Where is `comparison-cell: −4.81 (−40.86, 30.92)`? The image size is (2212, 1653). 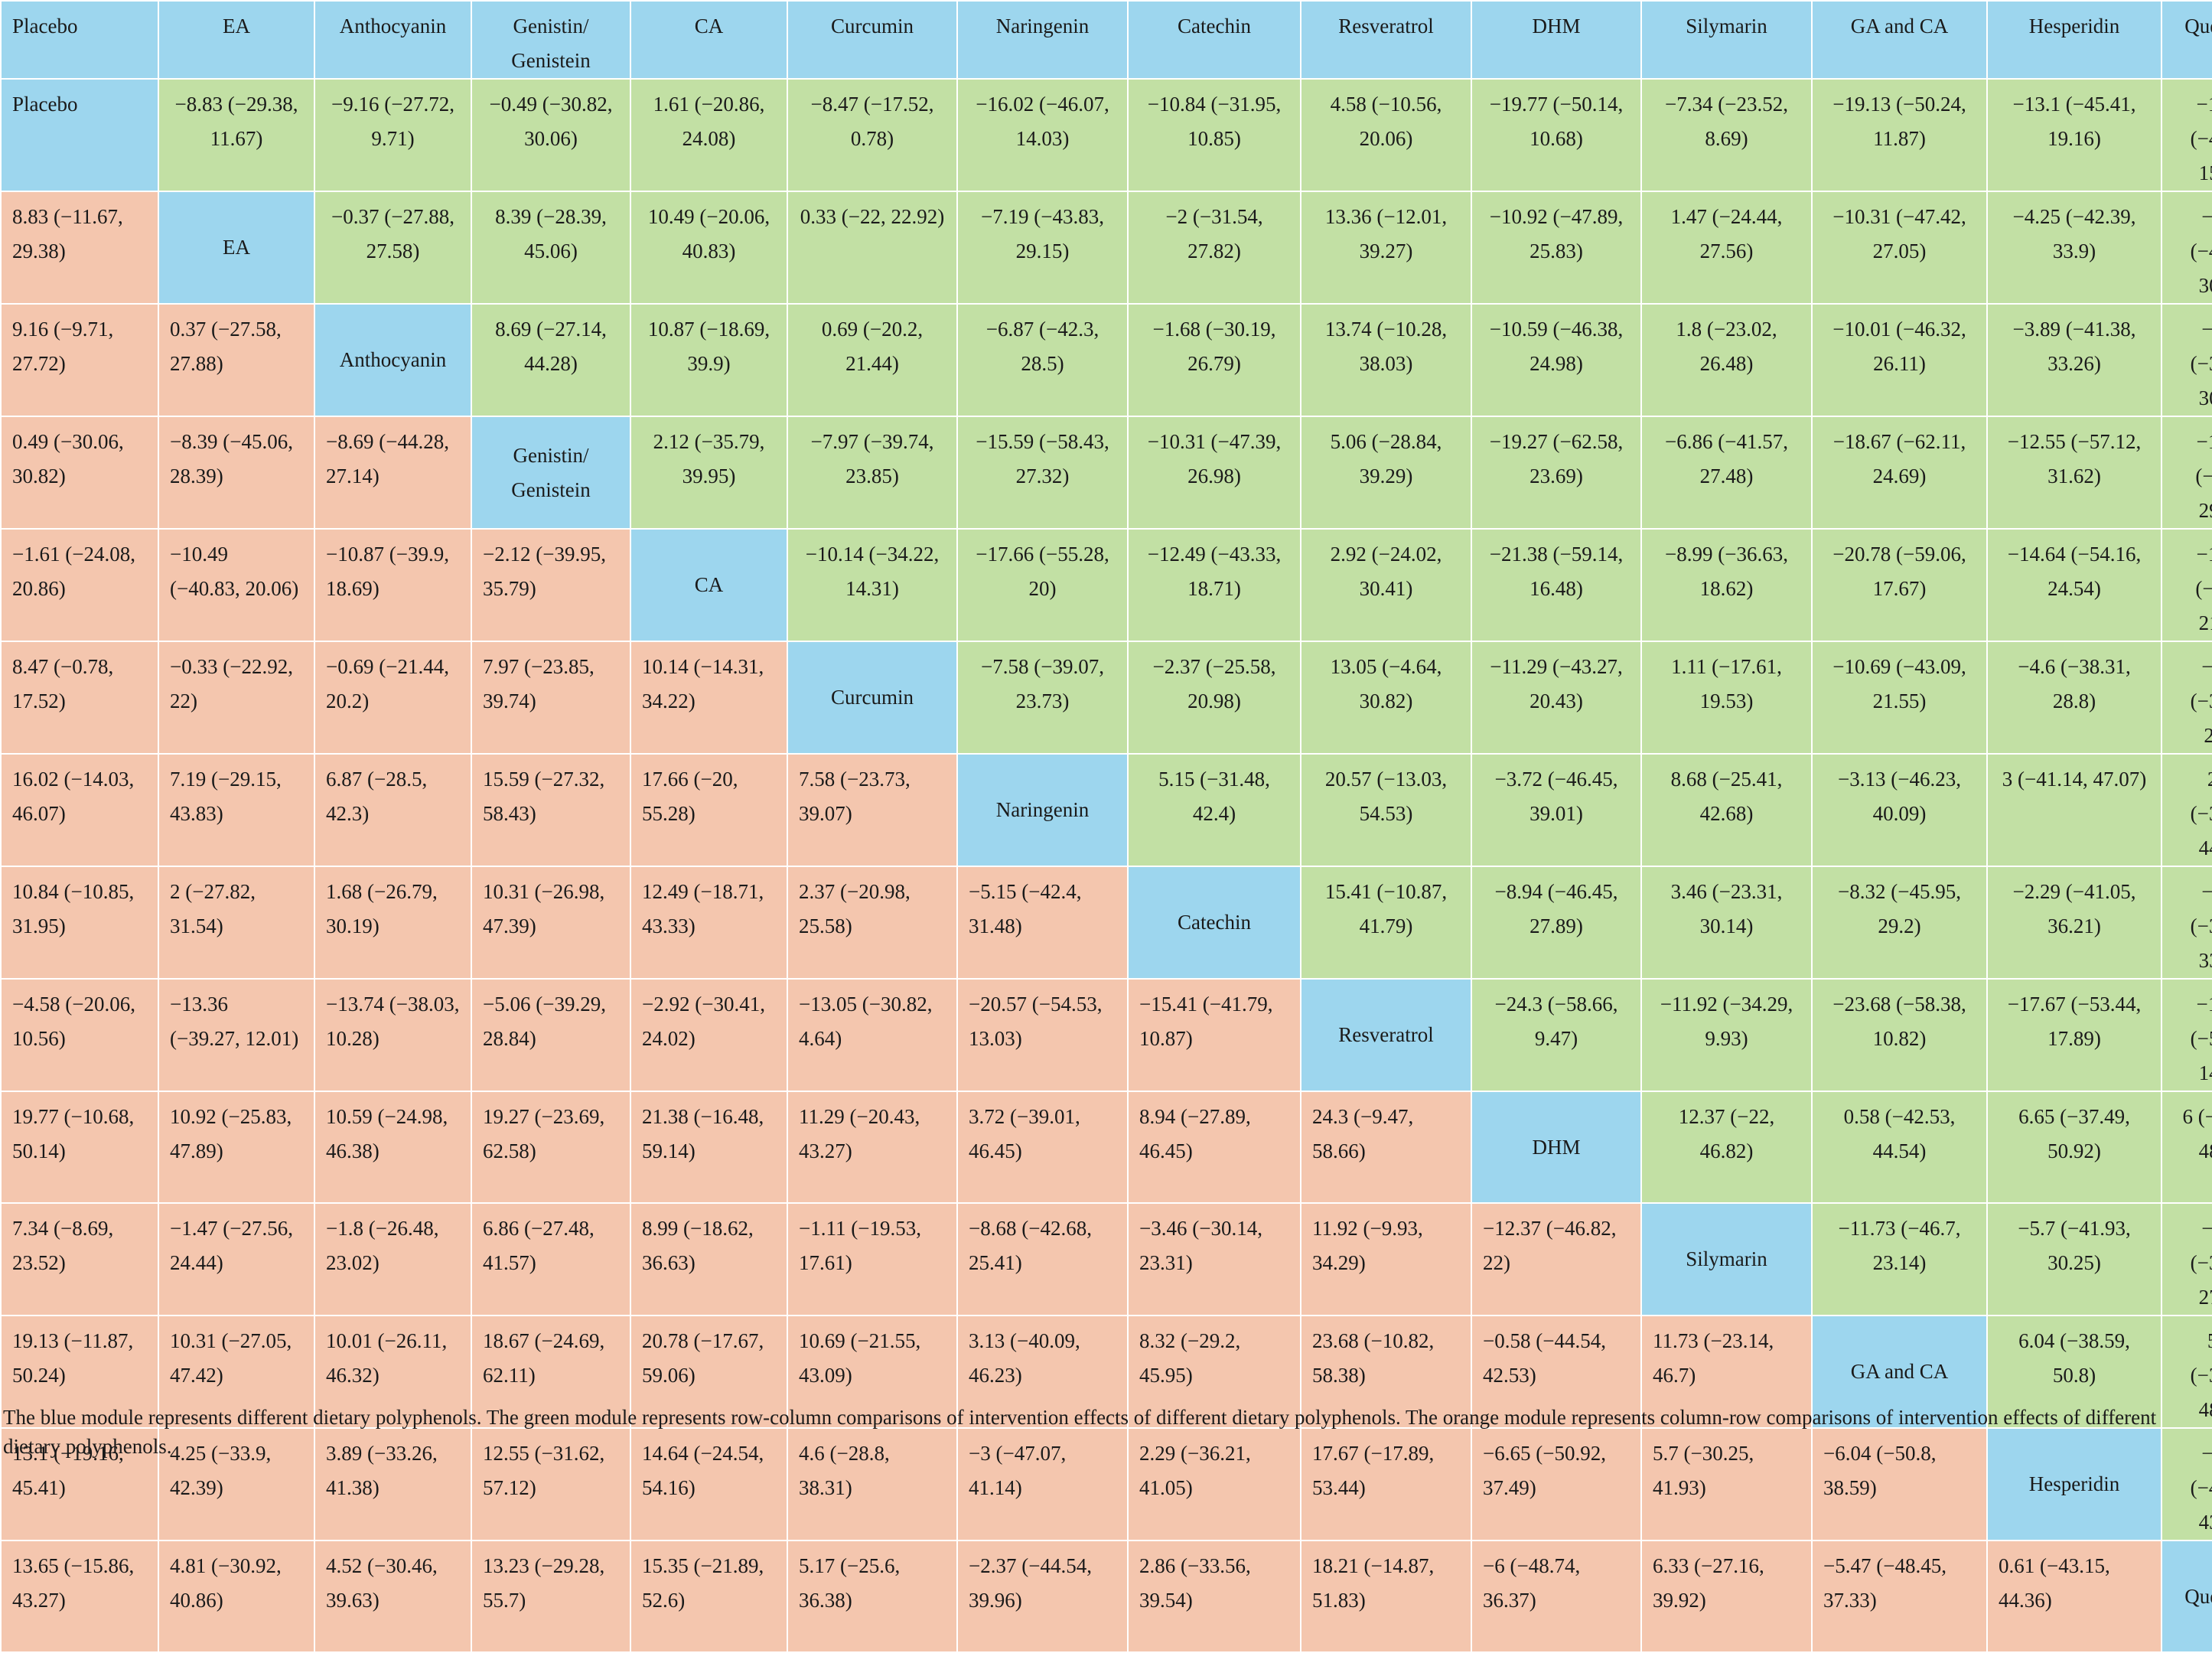
comparison-cell: −4.81 (−40.86, 30.92) is located at coordinates (2187, 248).